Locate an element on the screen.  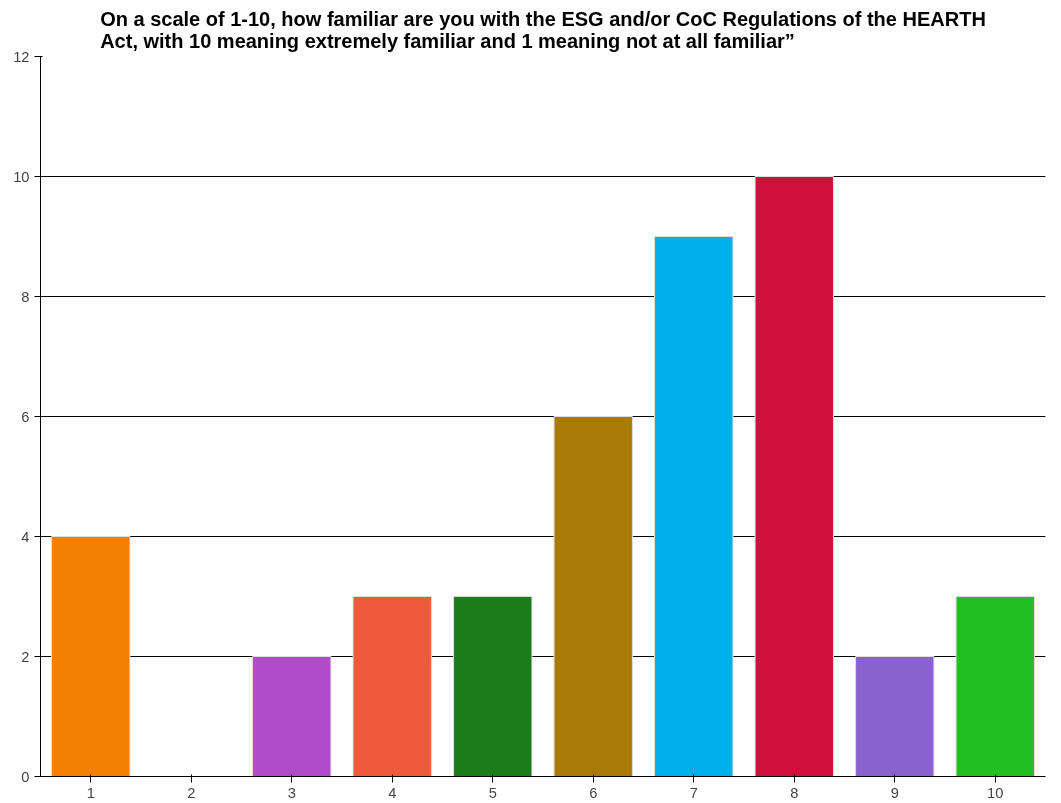
x-tick-label: 2 is located at coordinates (191, 792).